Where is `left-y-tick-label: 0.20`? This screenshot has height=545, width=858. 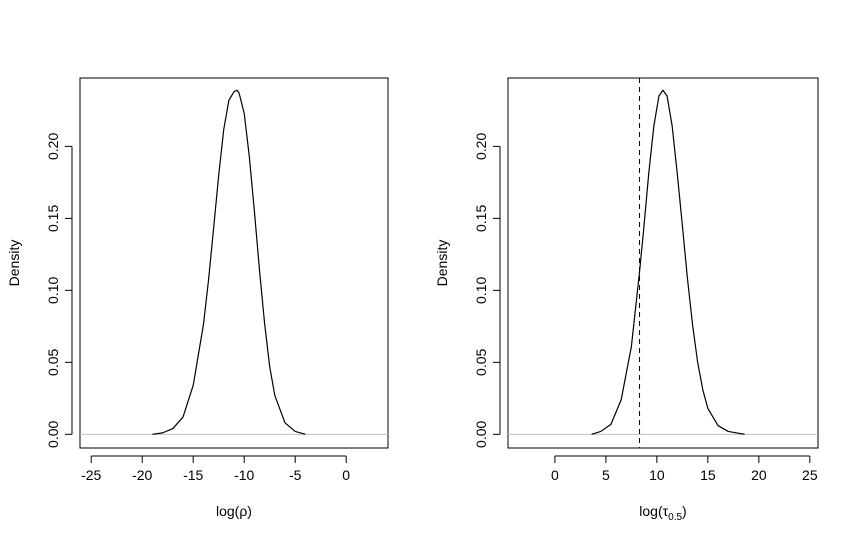
left-y-tick-label: 0.20 is located at coordinates (53, 146).